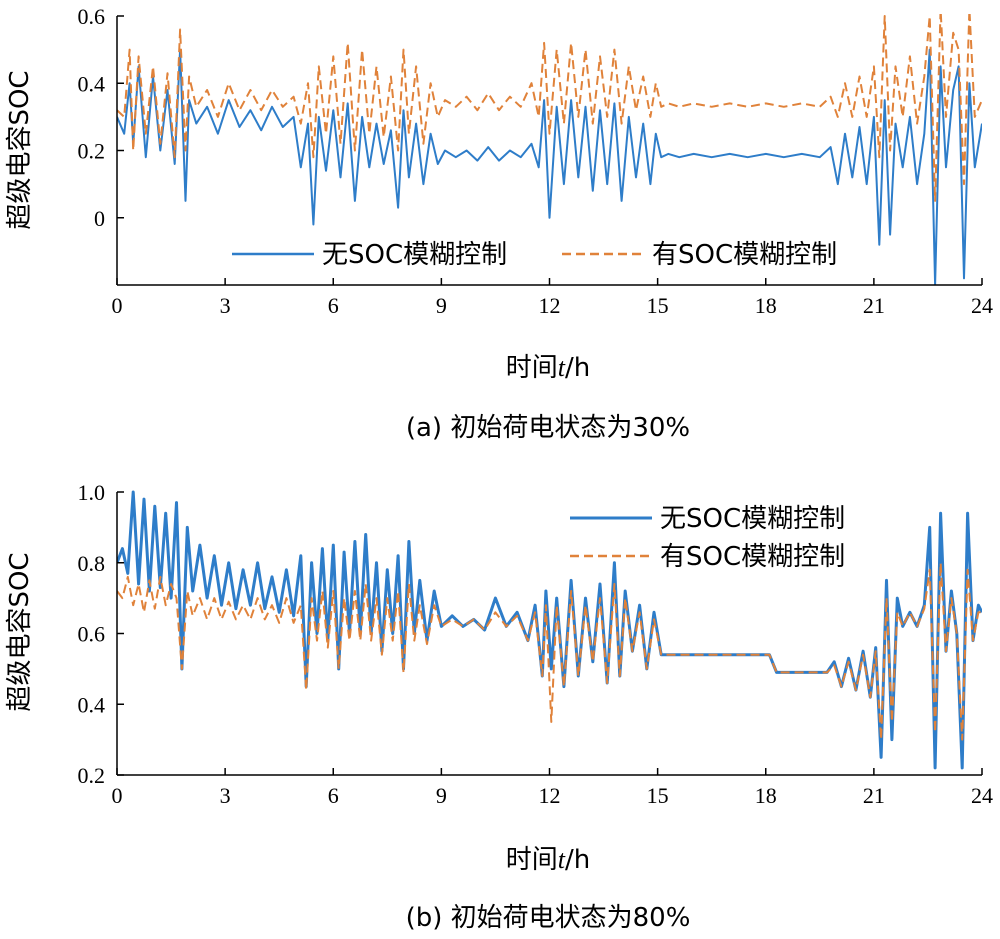  What do you see at coordinates (548, 428) in the screenshot?
I see `caption-a: (a) 初始荷电状态为30%` at bounding box center [548, 428].